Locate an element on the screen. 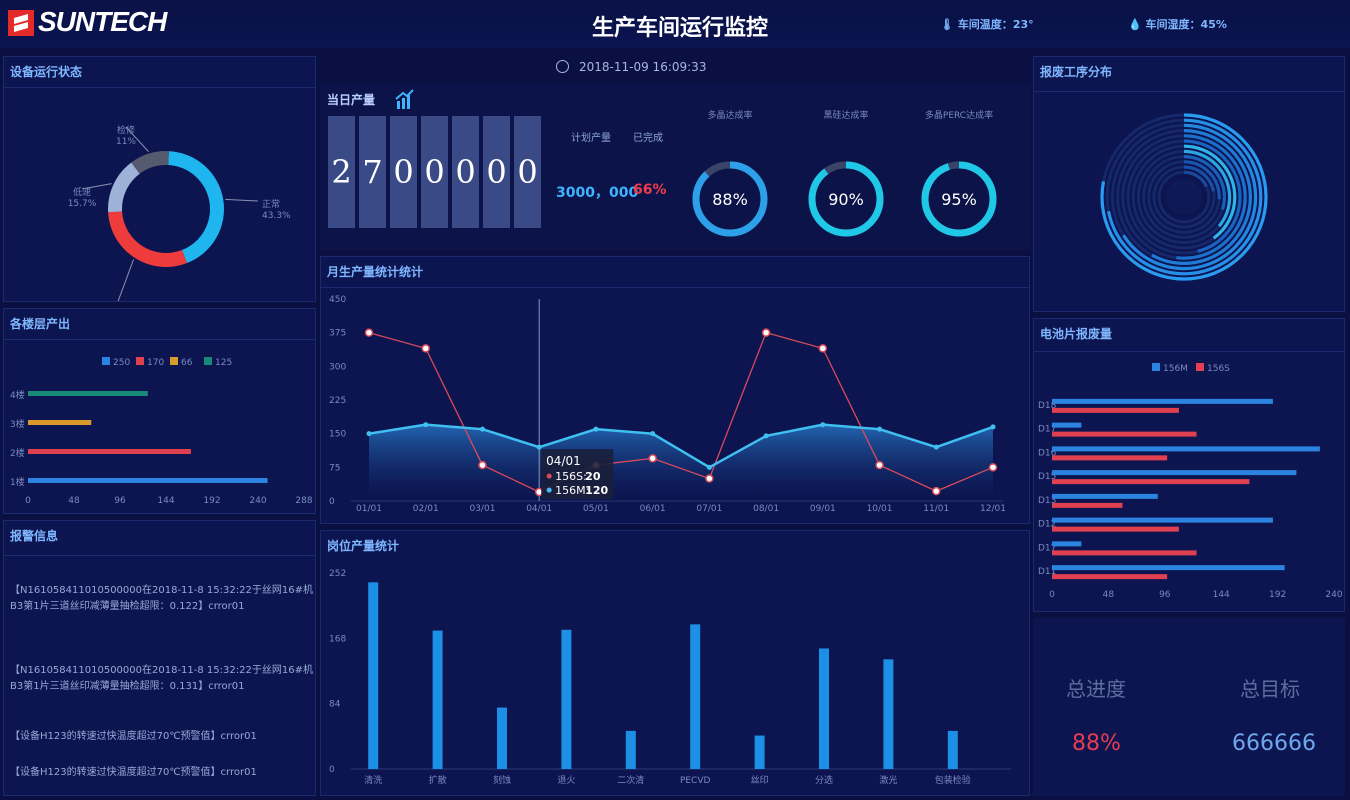  tick-label: 退火 is located at coordinates (566, 780).